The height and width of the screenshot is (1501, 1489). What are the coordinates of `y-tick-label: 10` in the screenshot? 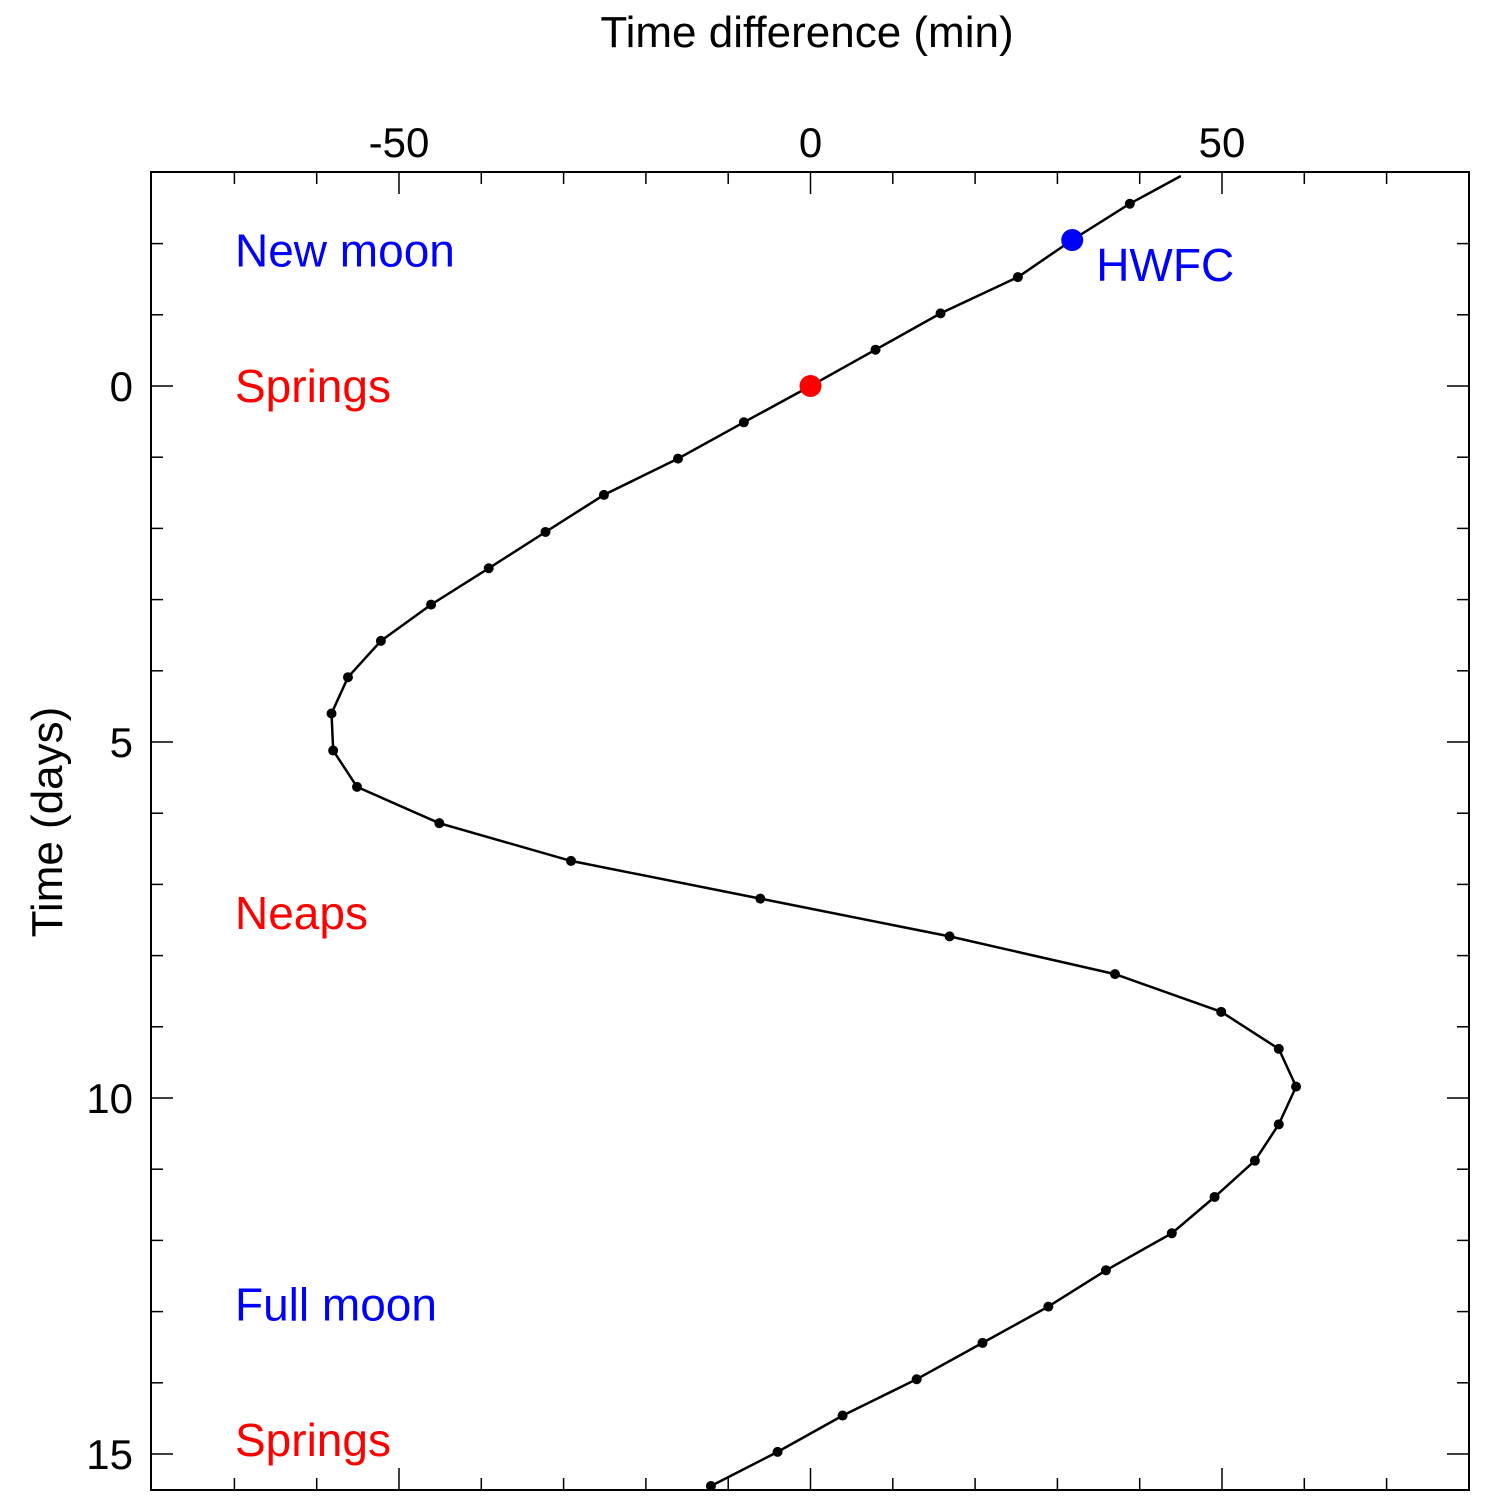 It's located at (109, 1098).